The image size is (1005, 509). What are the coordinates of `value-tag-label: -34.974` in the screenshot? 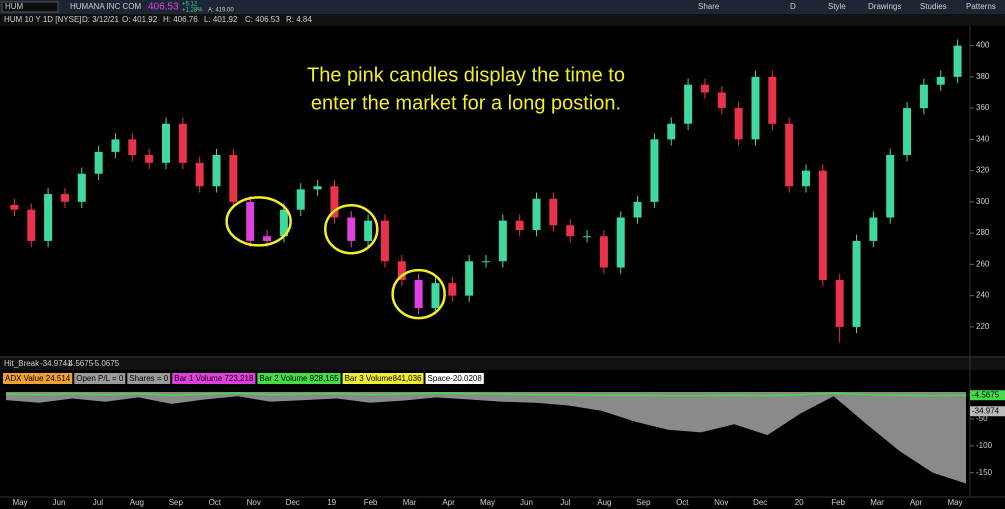 It's located at (986, 410).